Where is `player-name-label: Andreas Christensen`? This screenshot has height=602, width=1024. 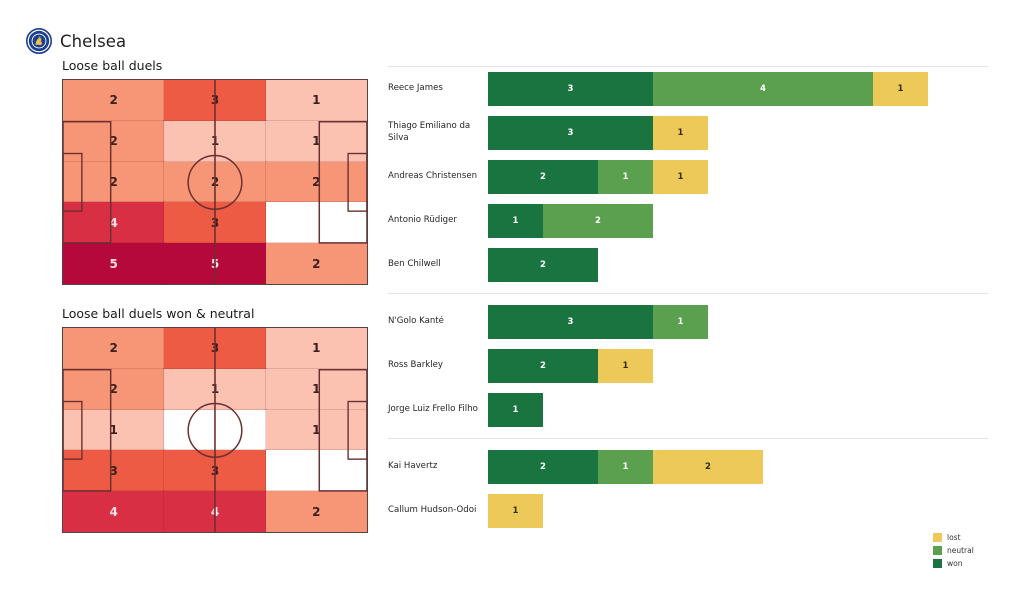 player-name-label: Andreas Christensen is located at coordinates (433, 176).